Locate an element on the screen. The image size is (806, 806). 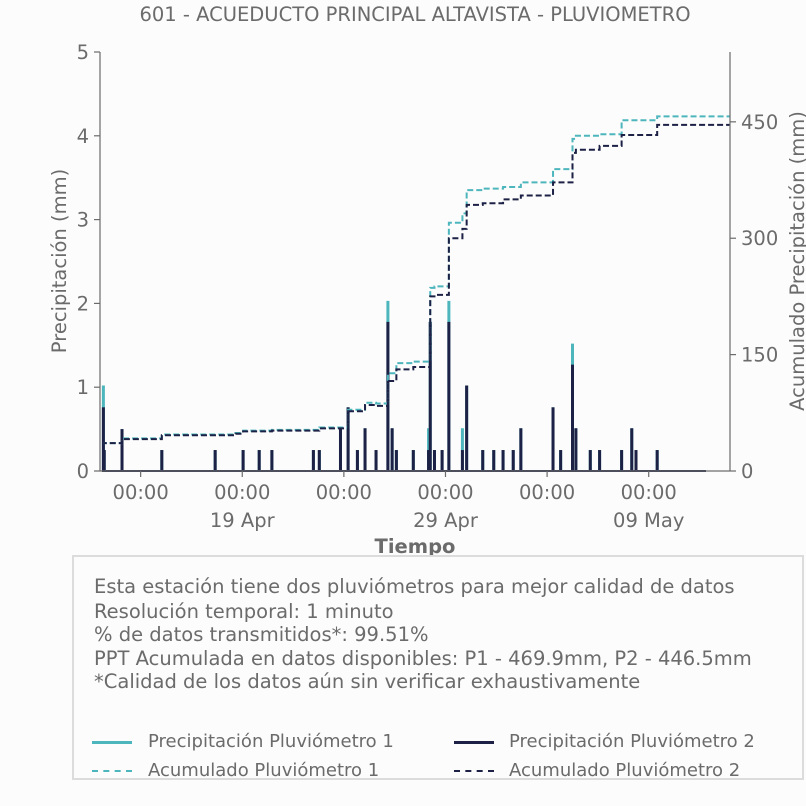
y2-tick-label: 300 is located at coordinates (759, 238).